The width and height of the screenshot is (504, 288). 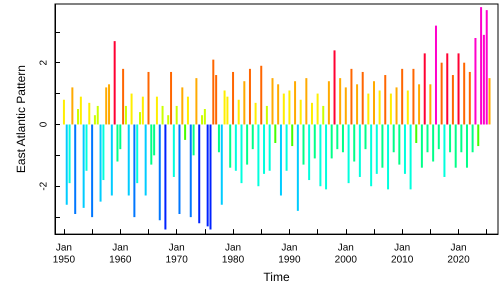 I want to click on y-tick-label: -2, so click(x=44, y=186).